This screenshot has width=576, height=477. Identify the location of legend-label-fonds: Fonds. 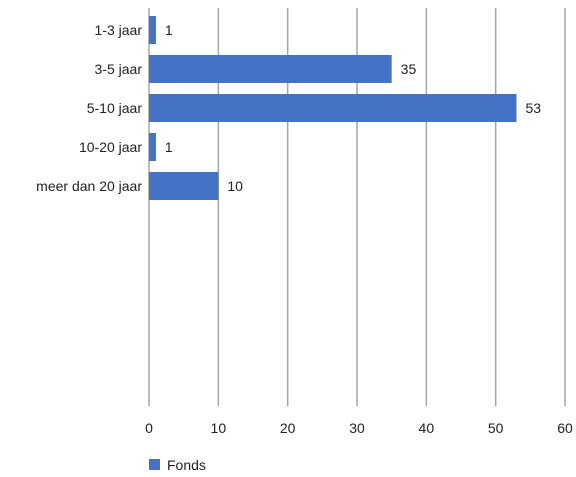
(186, 465).